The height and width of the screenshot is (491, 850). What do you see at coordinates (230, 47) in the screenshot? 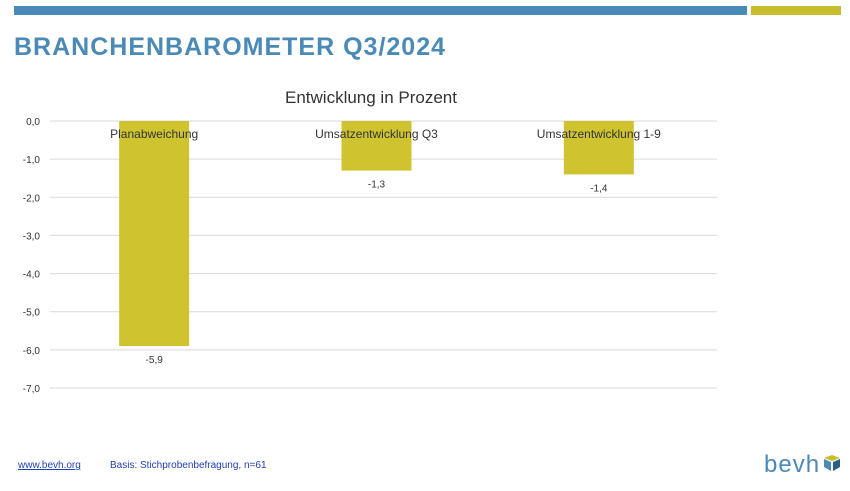
I see `slide-title: BRANCHENBAROMETER Q3/2024` at bounding box center [230, 47].